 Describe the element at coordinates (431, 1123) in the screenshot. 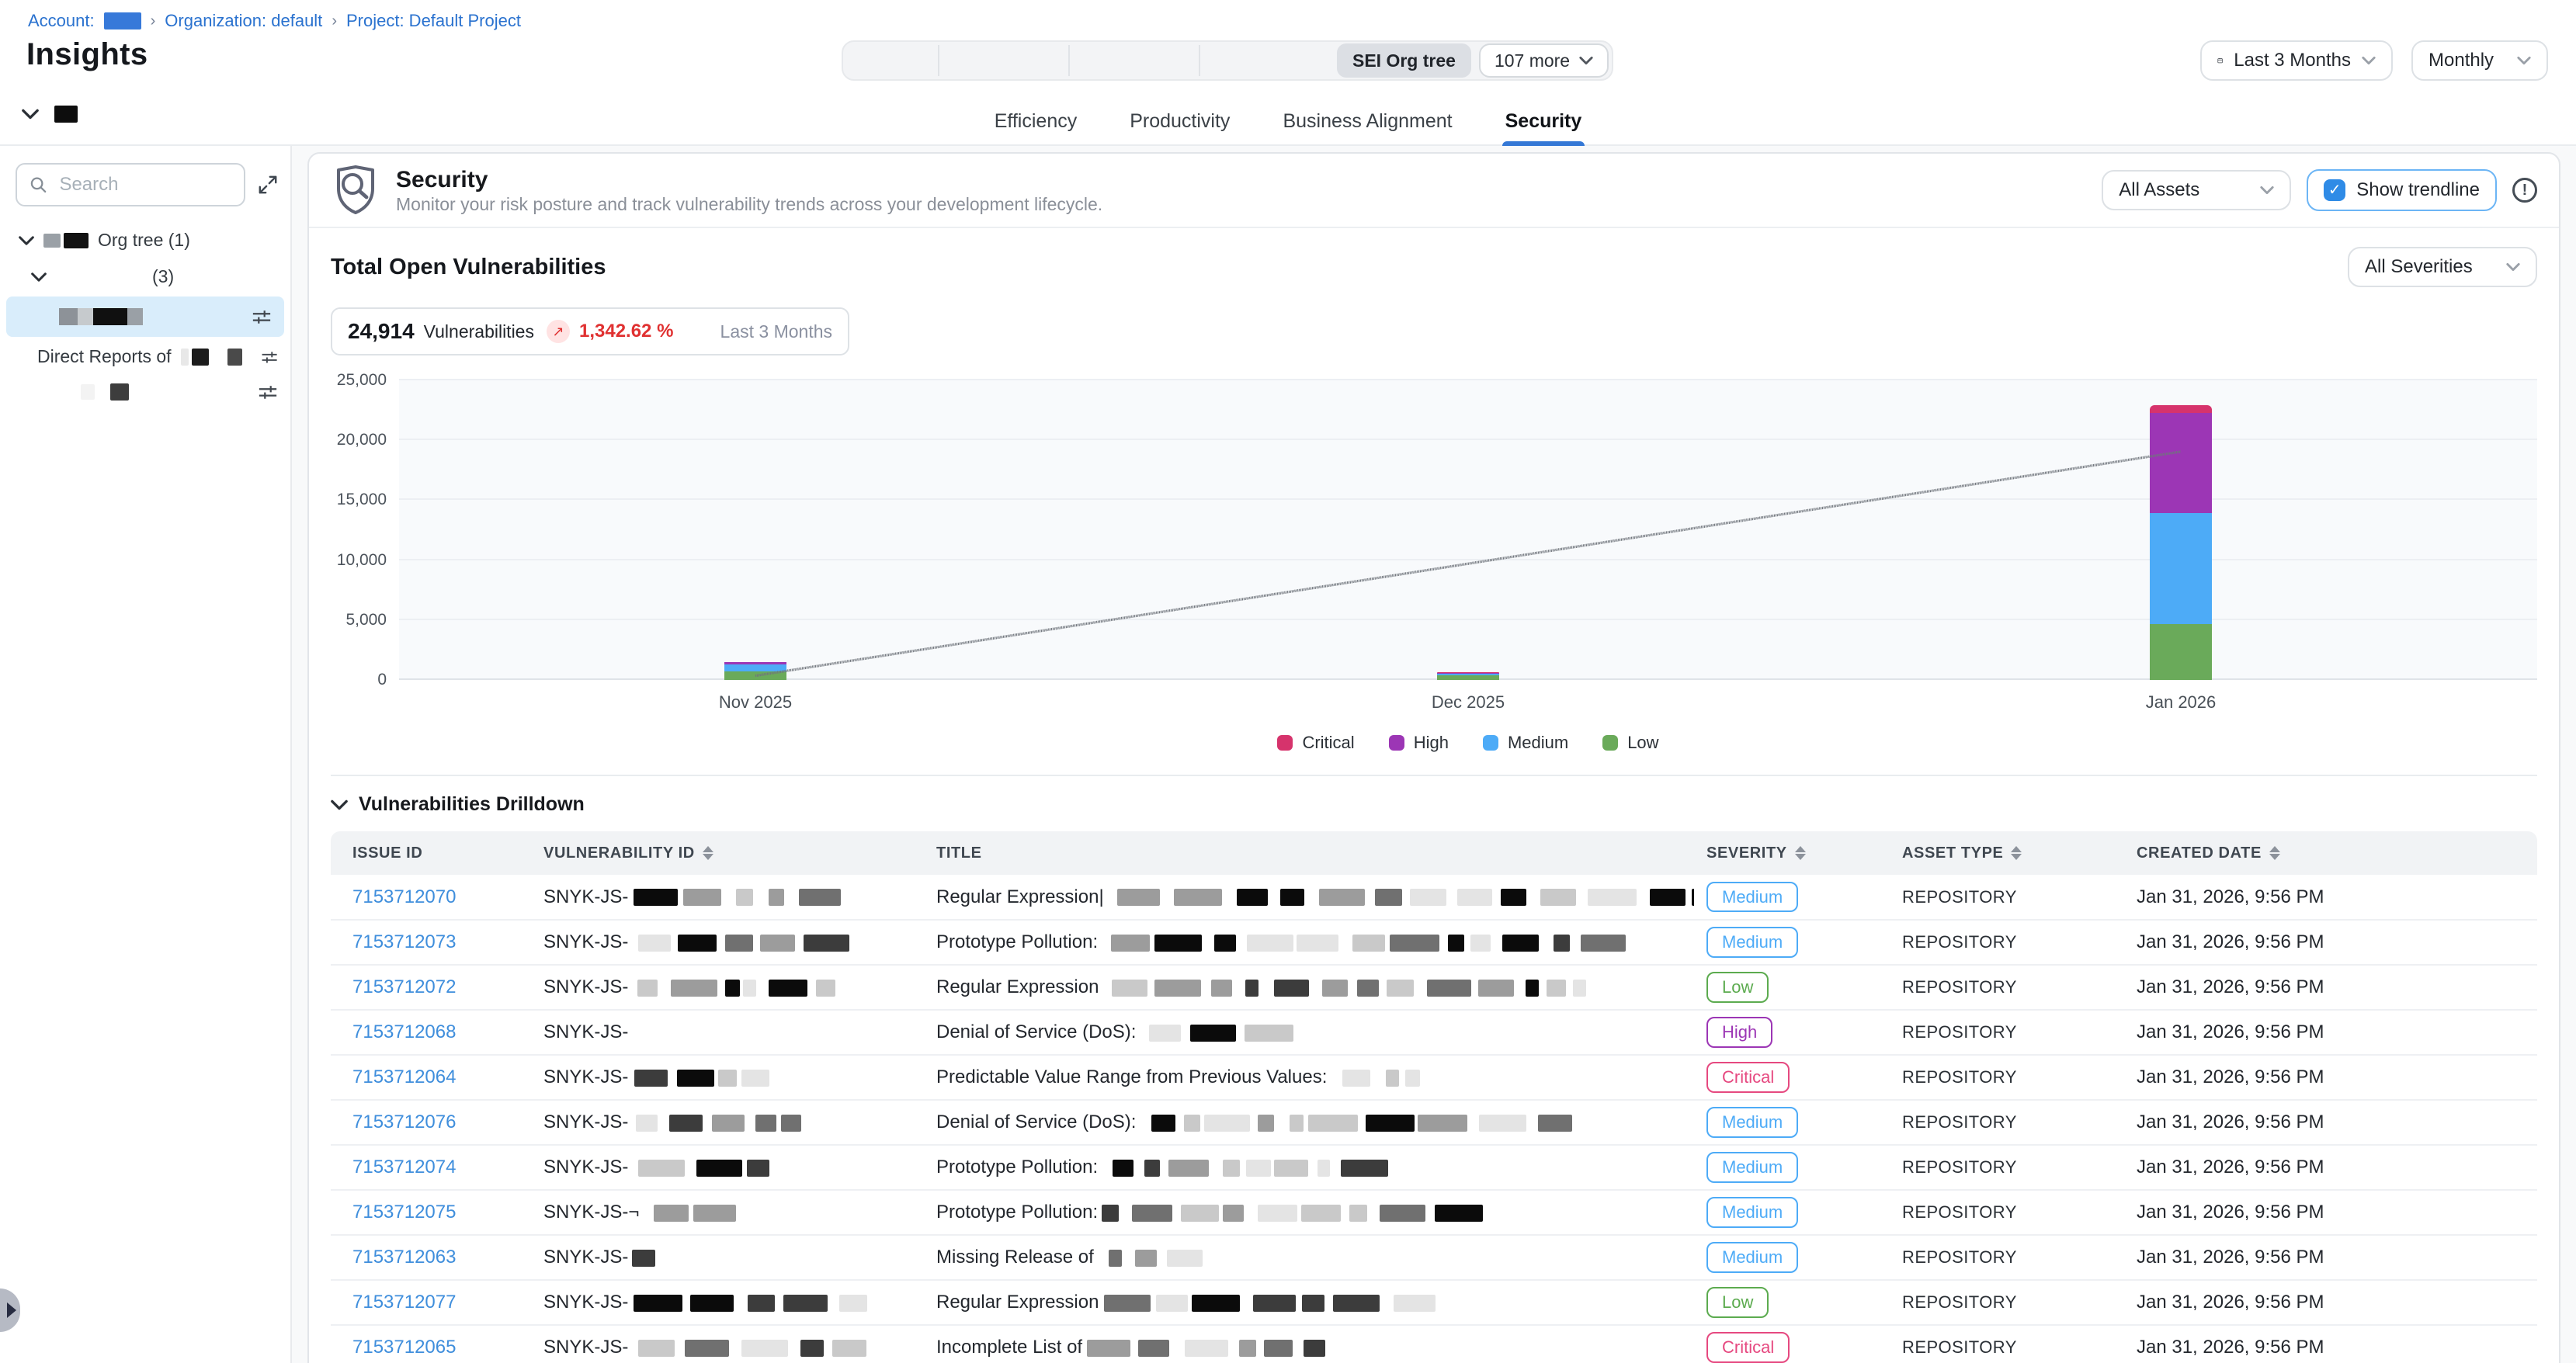

I see `issue-id-link: 7153712076` at that location.